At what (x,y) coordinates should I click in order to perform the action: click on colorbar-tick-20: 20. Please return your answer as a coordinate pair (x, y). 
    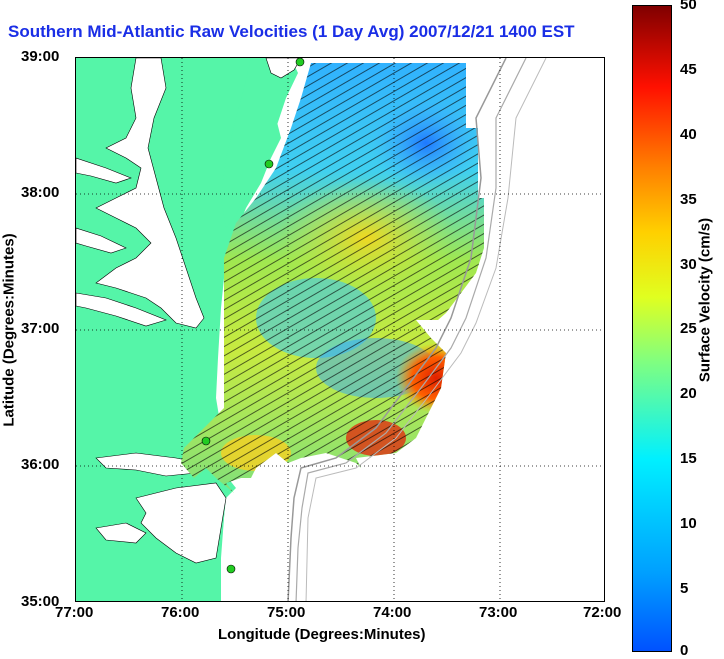
    Looking at the image, I should click on (688, 393).